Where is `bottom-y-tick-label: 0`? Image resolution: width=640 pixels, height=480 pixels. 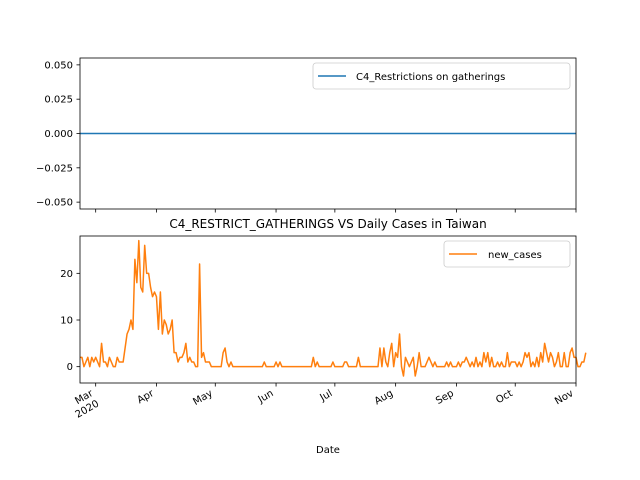 bottom-y-tick-label: 0 is located at coordinates (70, 367).